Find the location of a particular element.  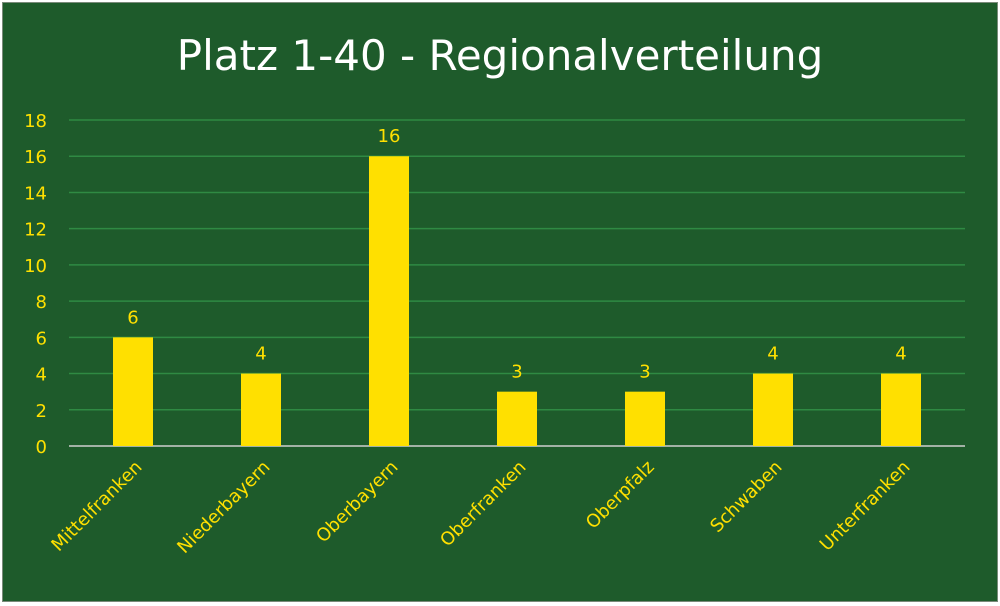

x-tick-label: Mittelfranken is located at coordinates (96, 506).